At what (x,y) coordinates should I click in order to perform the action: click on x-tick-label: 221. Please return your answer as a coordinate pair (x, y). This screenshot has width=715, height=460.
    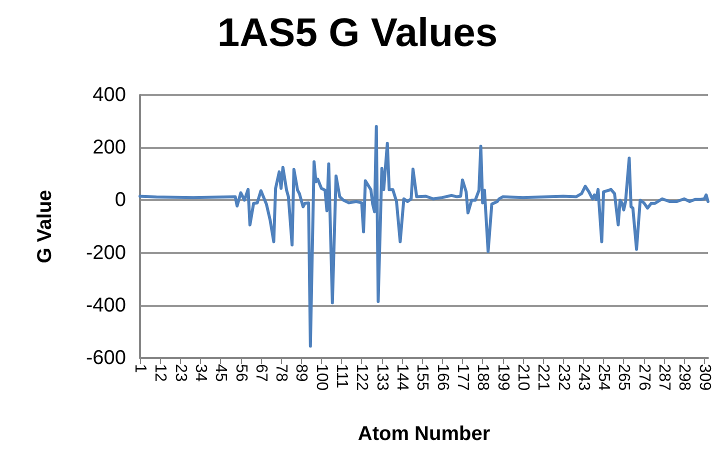
    Looking at the image, I should click on (543, 377).